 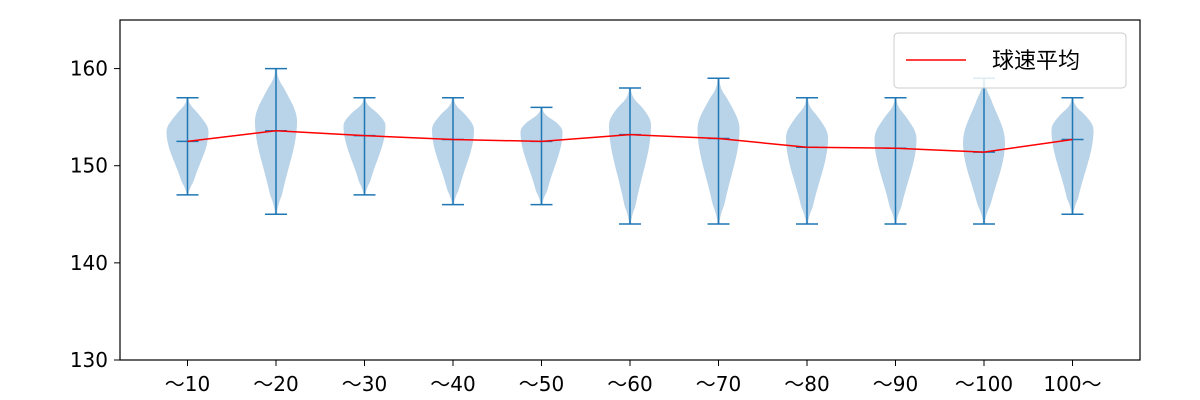 I want to click on legend: 球速平均, so click(x=1010, y=60).